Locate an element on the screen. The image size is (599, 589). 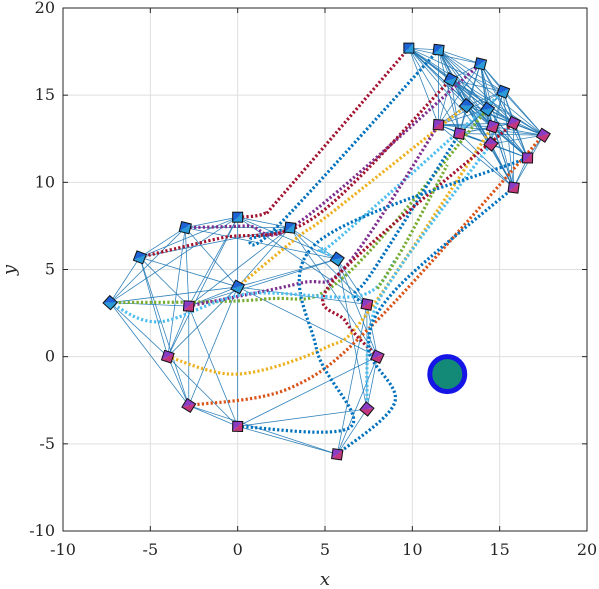
x-tick-label: 15 is located at coordinates (499, 549).